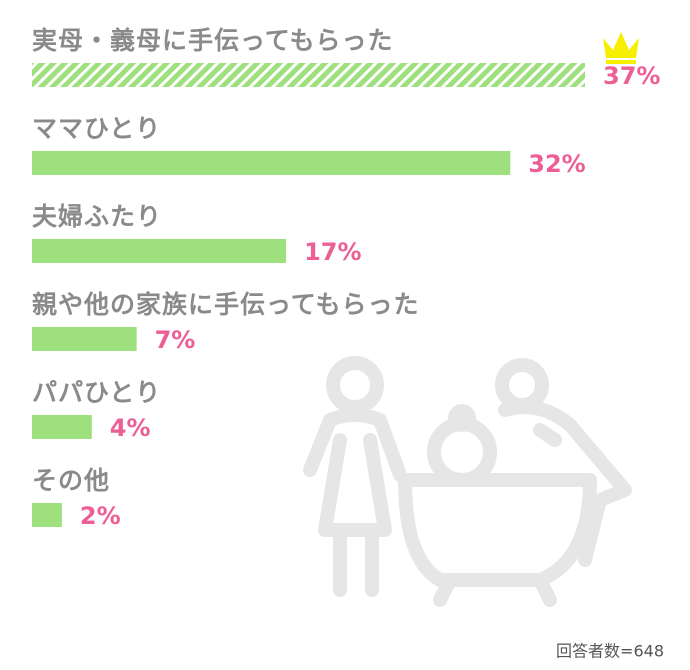 The width and height of the screenshot is (690, 670). What do you see at coordinates (631, 76) in the screenshot?
I see `value-label: 37%` at bounding box center [631, 76].